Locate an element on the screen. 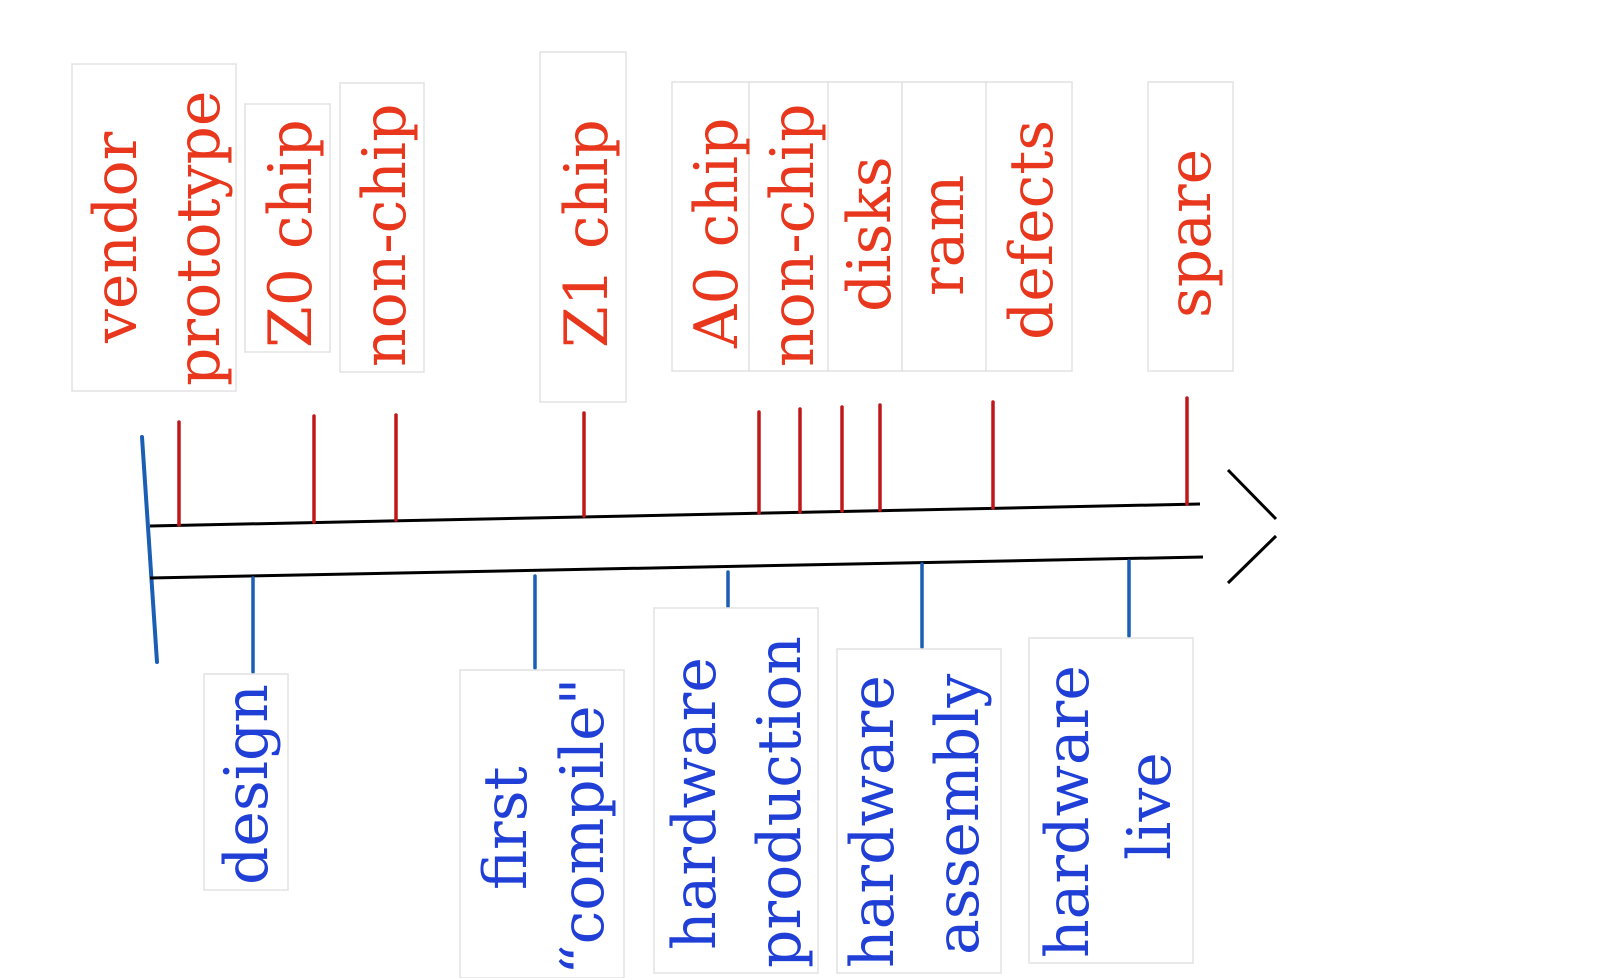 This screenshot has width=1611, height=978. box-a0-chip is located at coordinates (712, 226).